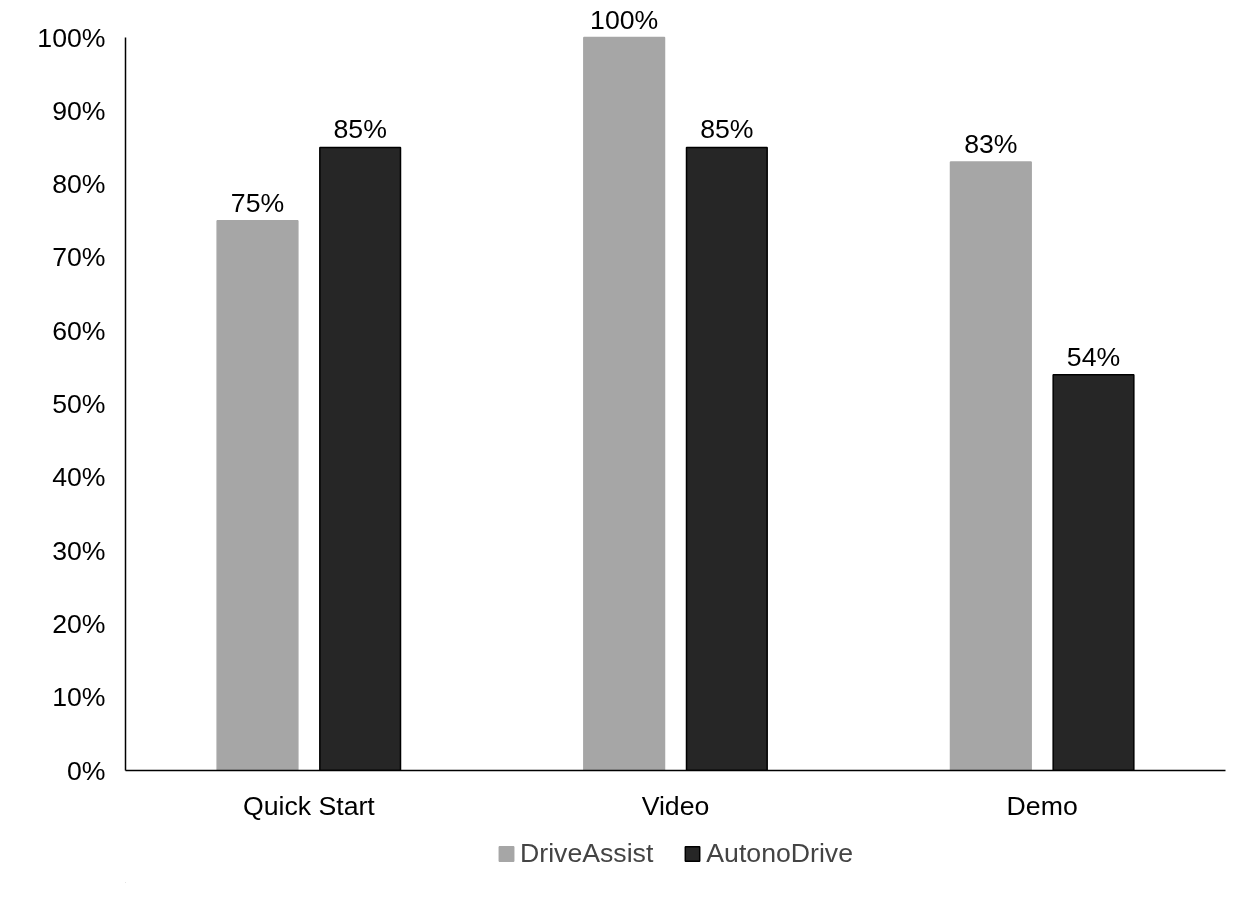 This screenshot has height=909, width=1249. What do you see at coordinates (675, 805) in the screenshot?
I see `x-tick-label: Video` at bounding box center [675, 805].